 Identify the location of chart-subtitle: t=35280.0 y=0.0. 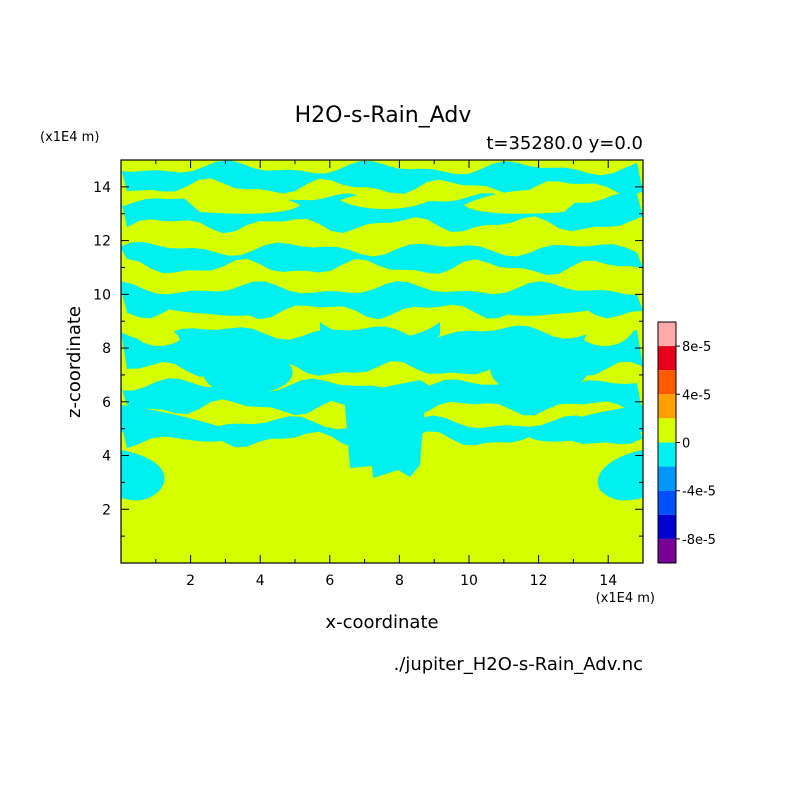
(564, 143).